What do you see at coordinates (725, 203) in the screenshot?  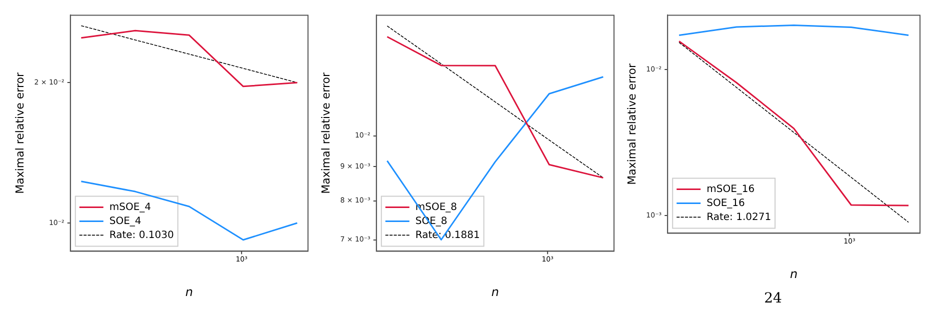 I see `legend-label: SOE_16` at bounding box center [725, 203].